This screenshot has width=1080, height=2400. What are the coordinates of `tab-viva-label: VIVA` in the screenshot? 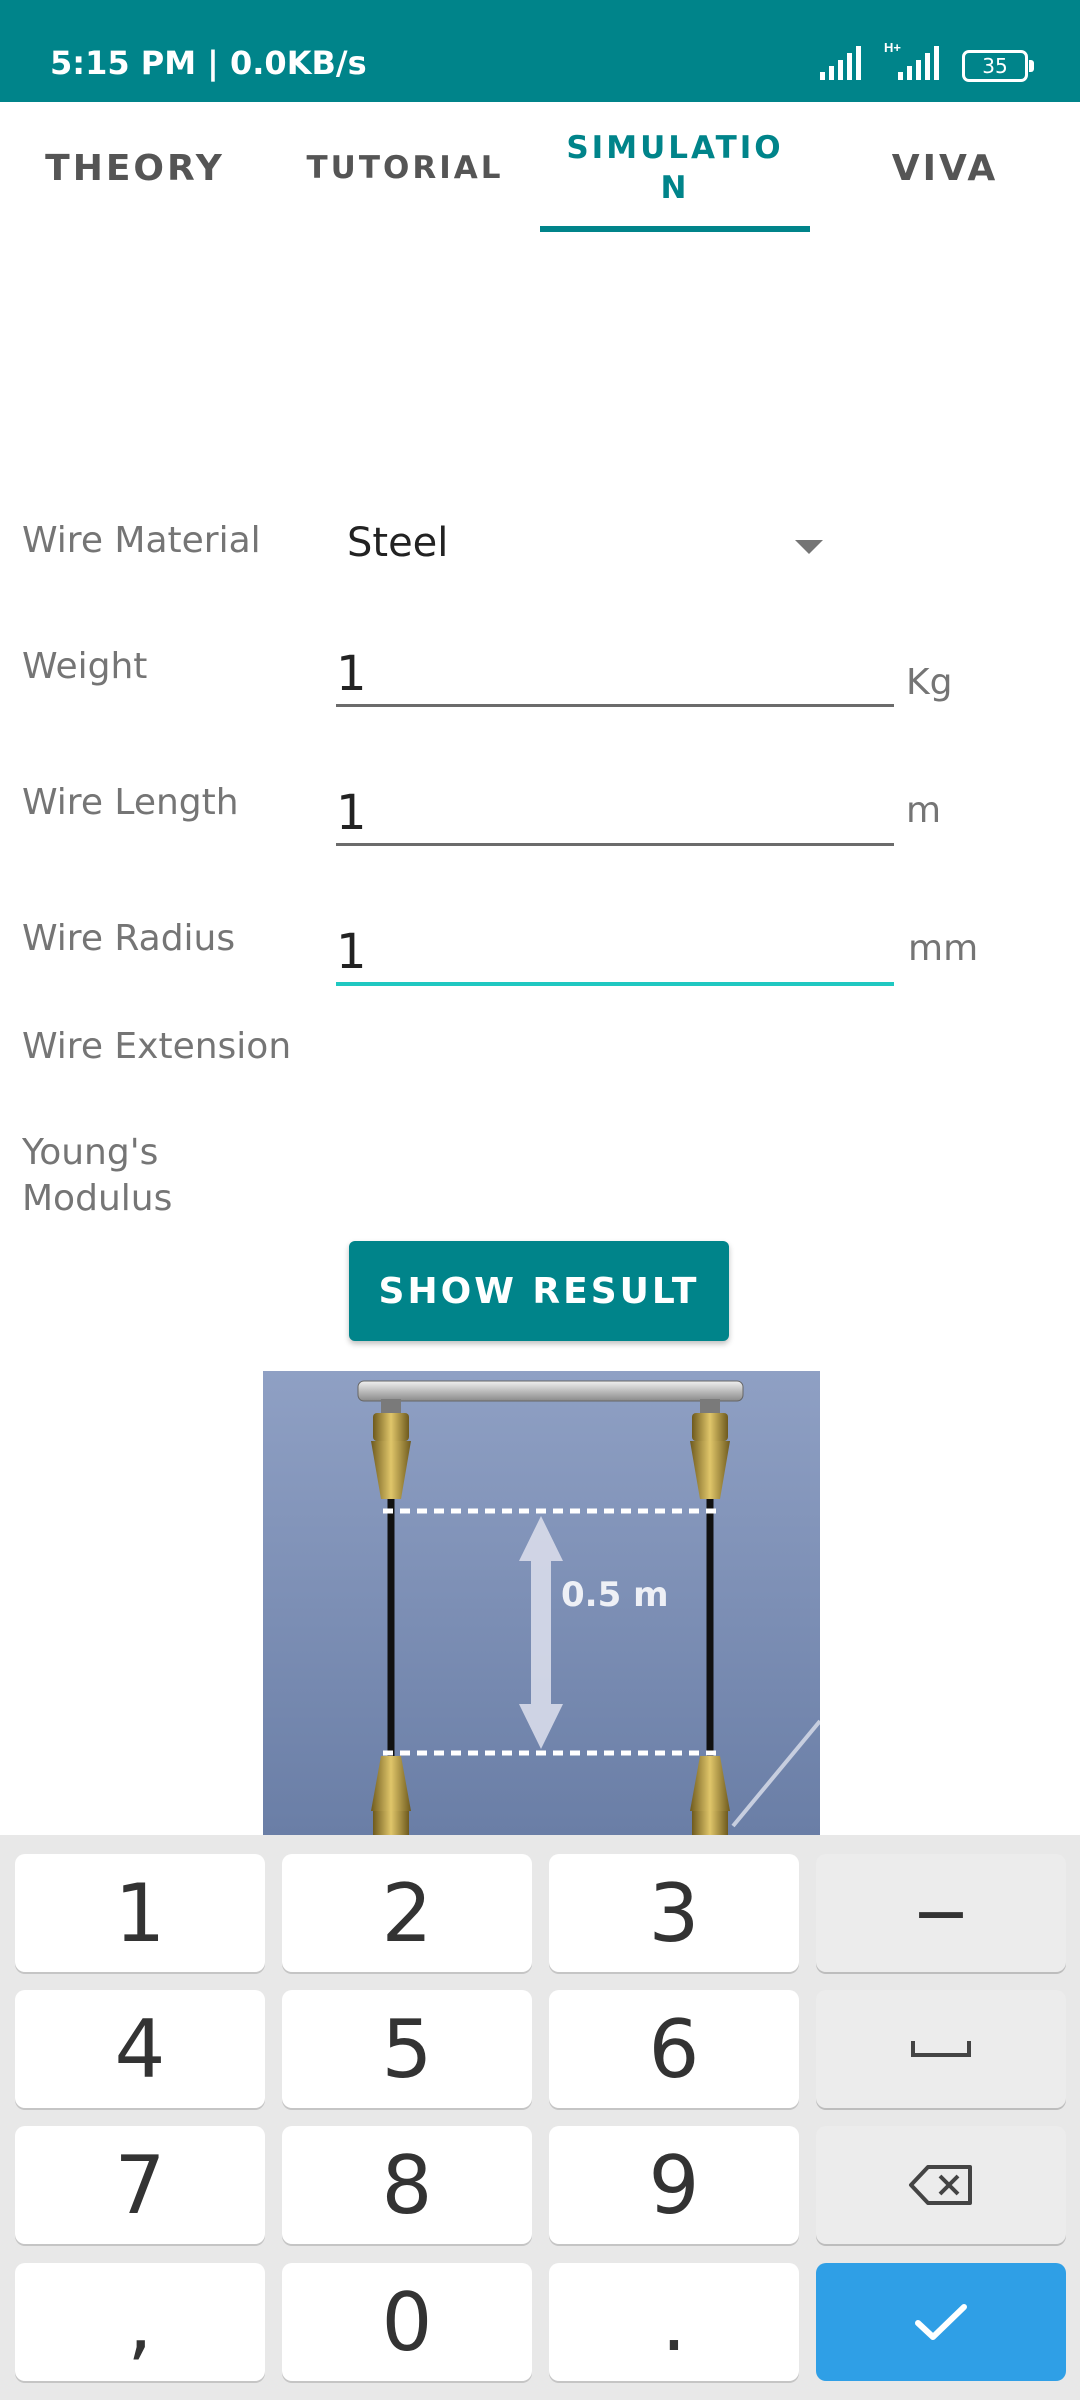 It's located at (945, 168).